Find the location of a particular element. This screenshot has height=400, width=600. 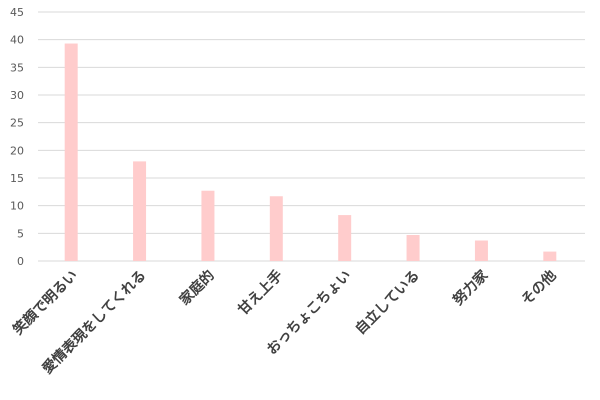

y-tick-label: 30 is located at coordinates (17, 95).